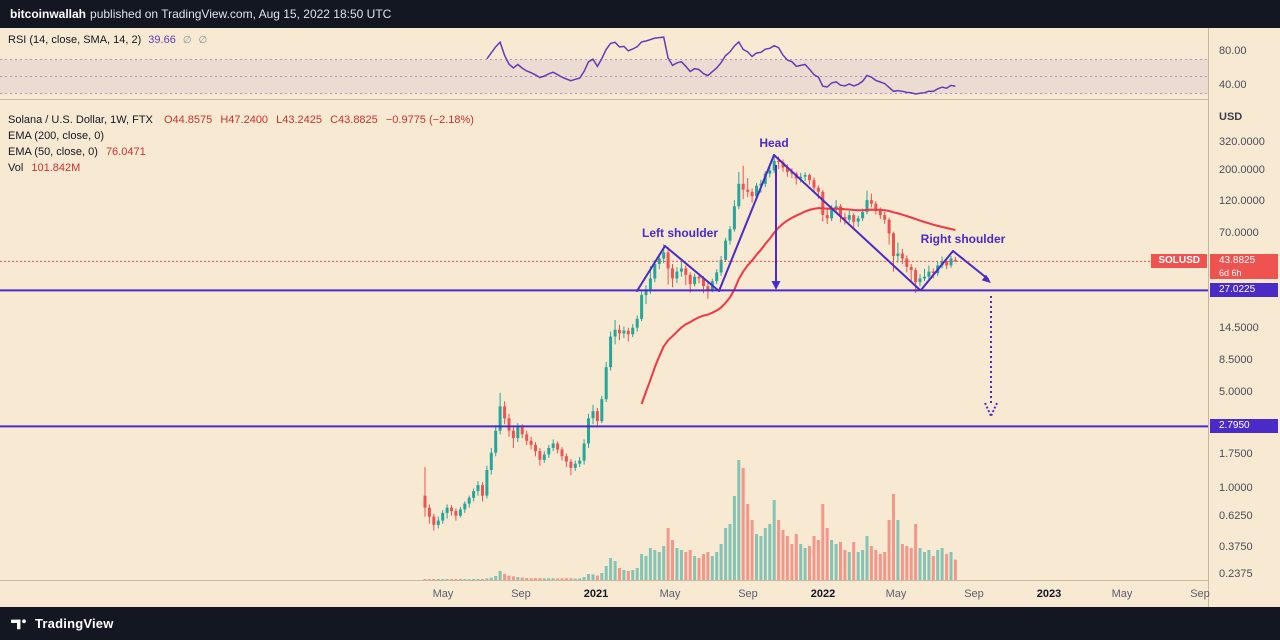 This screenshot has width=1280, height=640. Describe the element at coordinates (53, 152) in the screenshot. I see `ema50-label: EMA (50, close, 0)` at that location.